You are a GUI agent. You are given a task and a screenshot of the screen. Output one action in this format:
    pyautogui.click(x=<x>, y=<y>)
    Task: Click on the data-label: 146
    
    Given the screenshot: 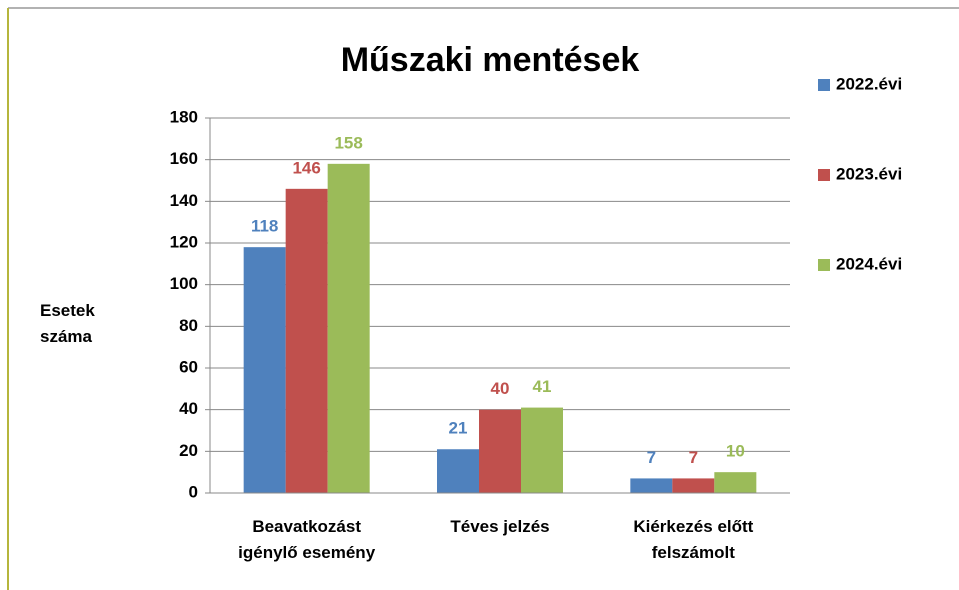 What is the action you would take?
    pyautogui.click(x=306, y=167)
    